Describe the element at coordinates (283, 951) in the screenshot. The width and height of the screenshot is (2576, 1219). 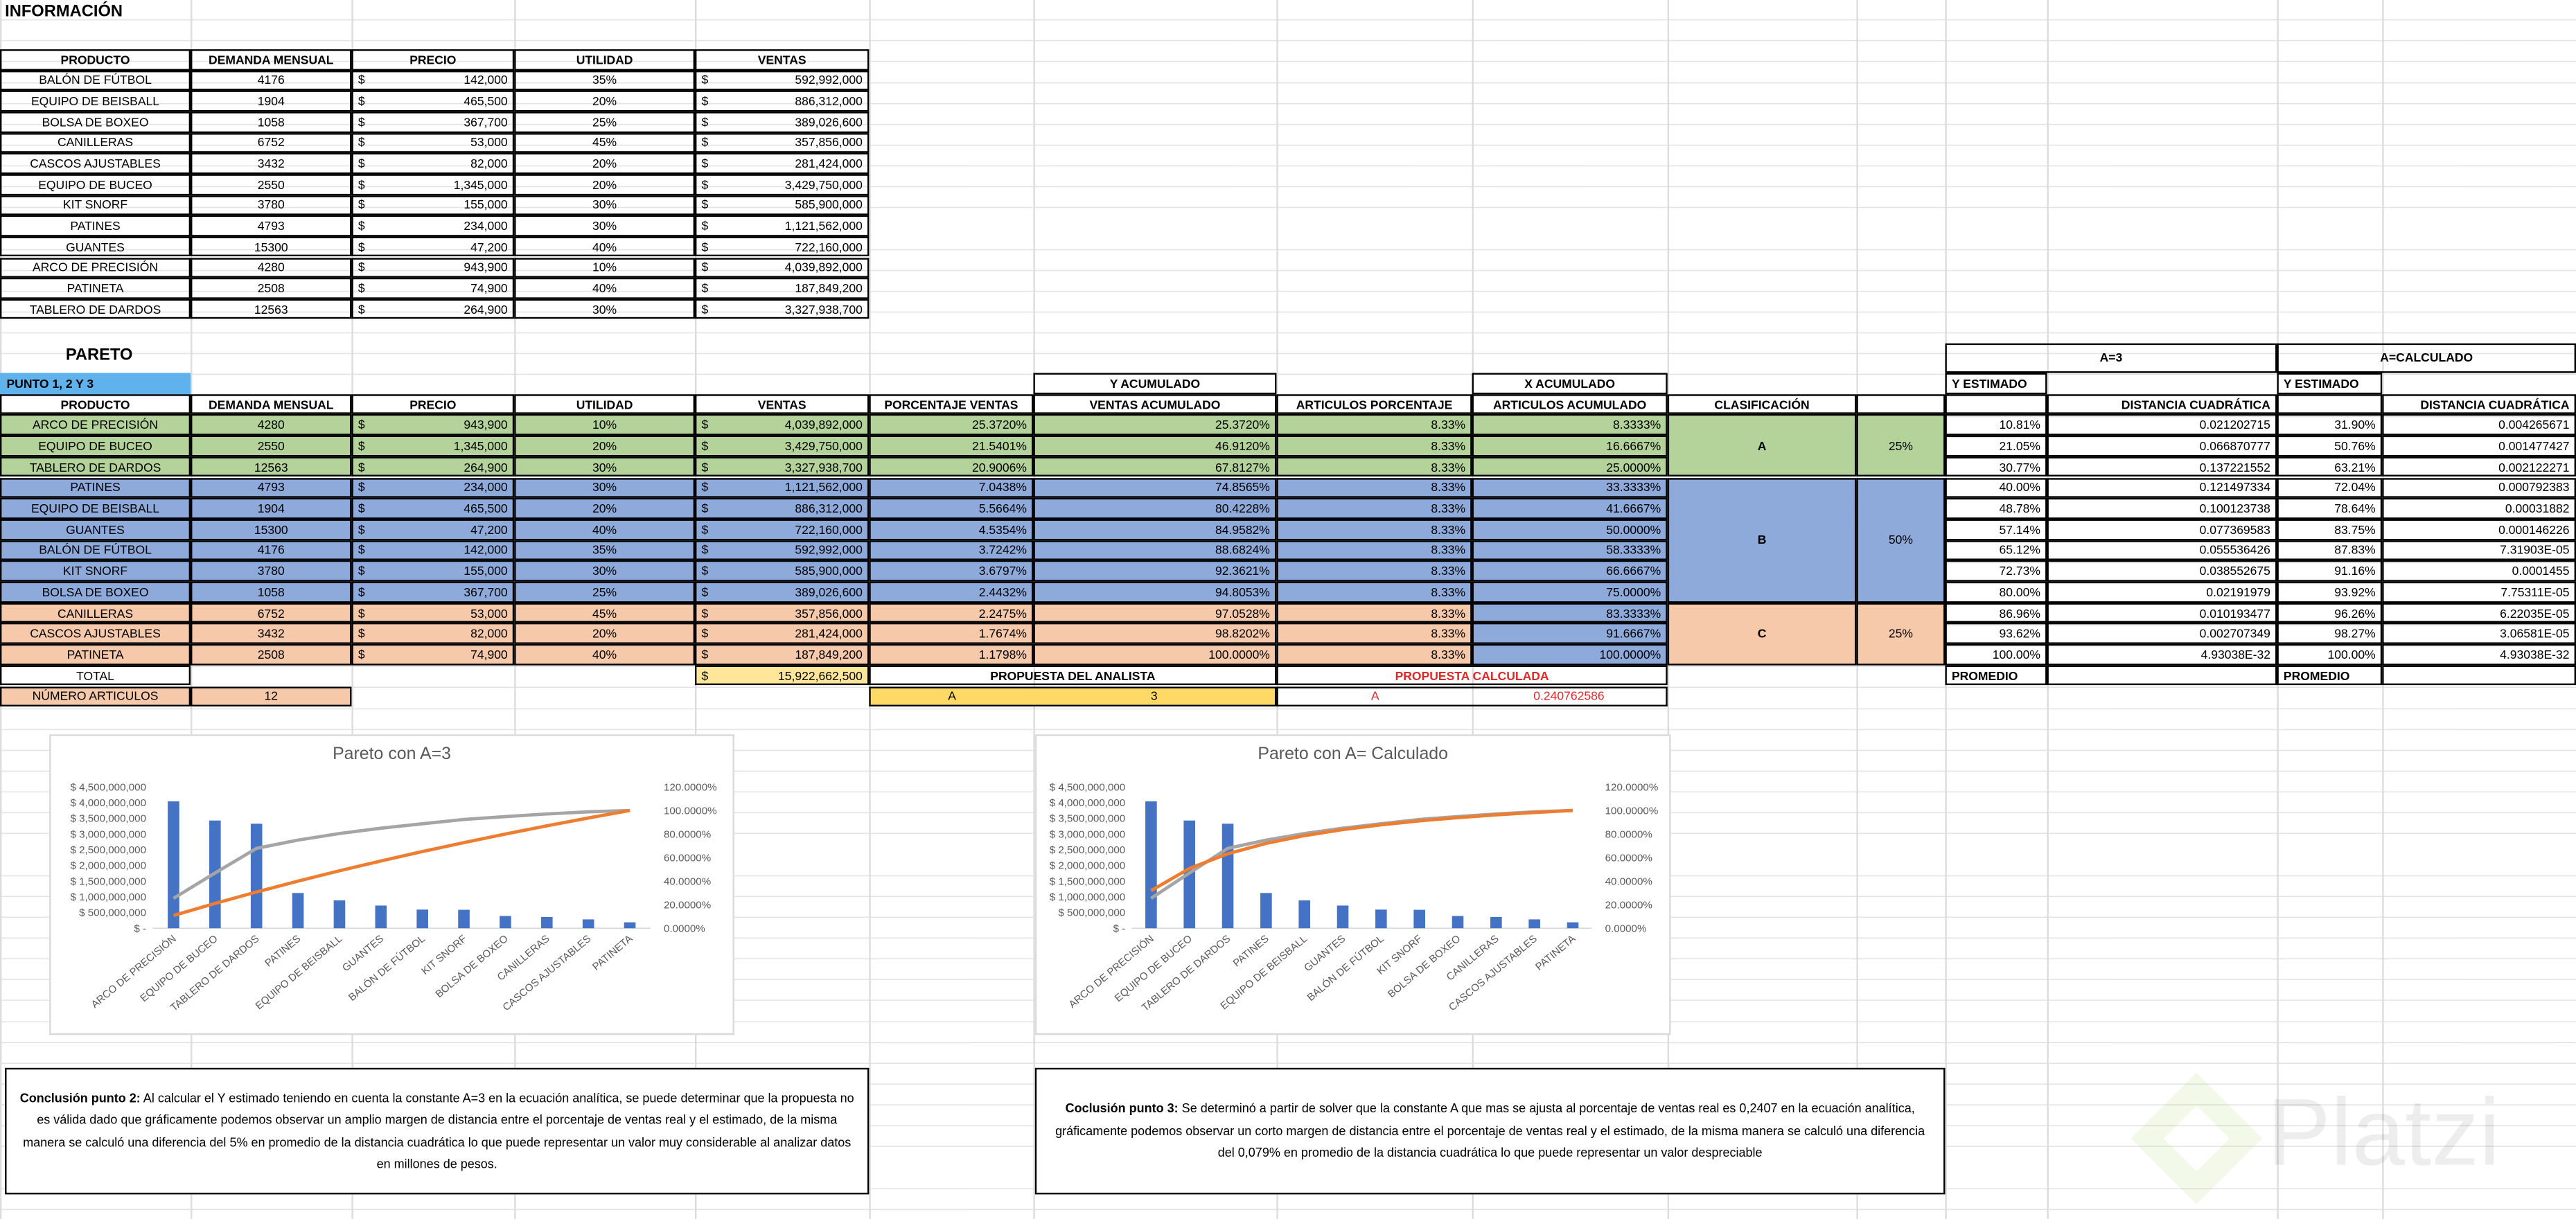
I see `x-tick-label: PATINES` at that location.